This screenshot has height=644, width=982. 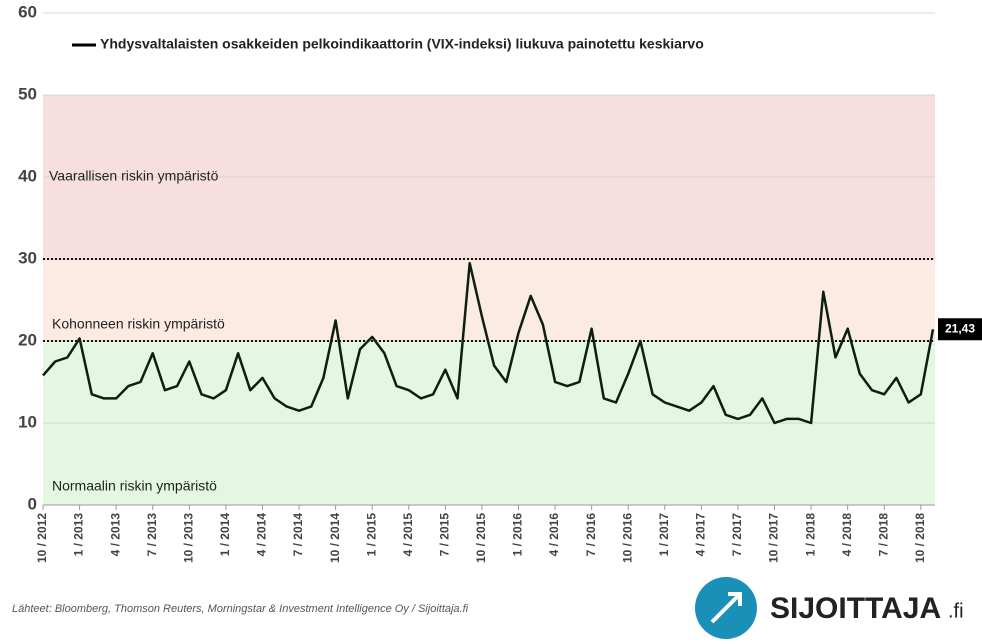 I want to click on x-tick-label: 4 / 2016, so click(x=554, y=535).